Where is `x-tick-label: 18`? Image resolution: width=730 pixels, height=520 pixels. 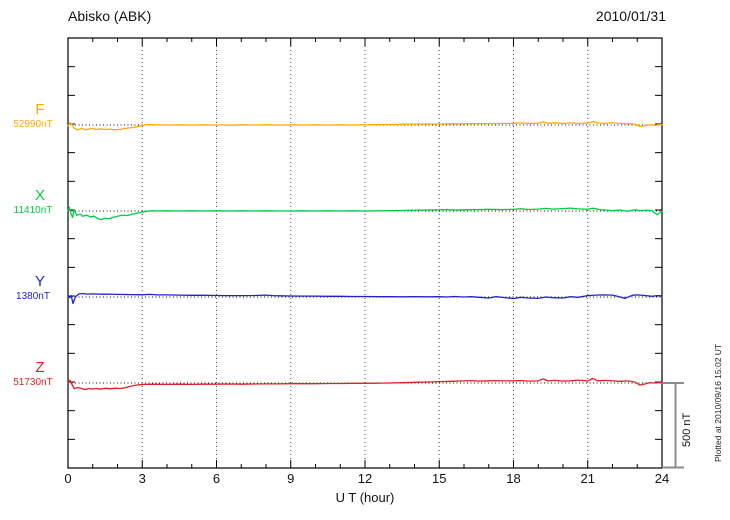
x-tick-label: 18 is located at coordinates (513, 478).